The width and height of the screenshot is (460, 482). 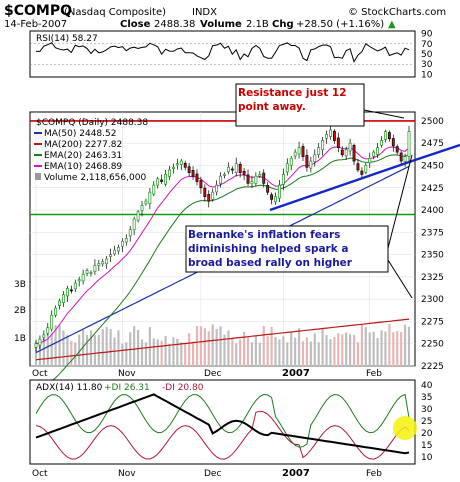 I want to click on resistance-annotation: Resistance just 12 point away., so click(x=292, y=100).